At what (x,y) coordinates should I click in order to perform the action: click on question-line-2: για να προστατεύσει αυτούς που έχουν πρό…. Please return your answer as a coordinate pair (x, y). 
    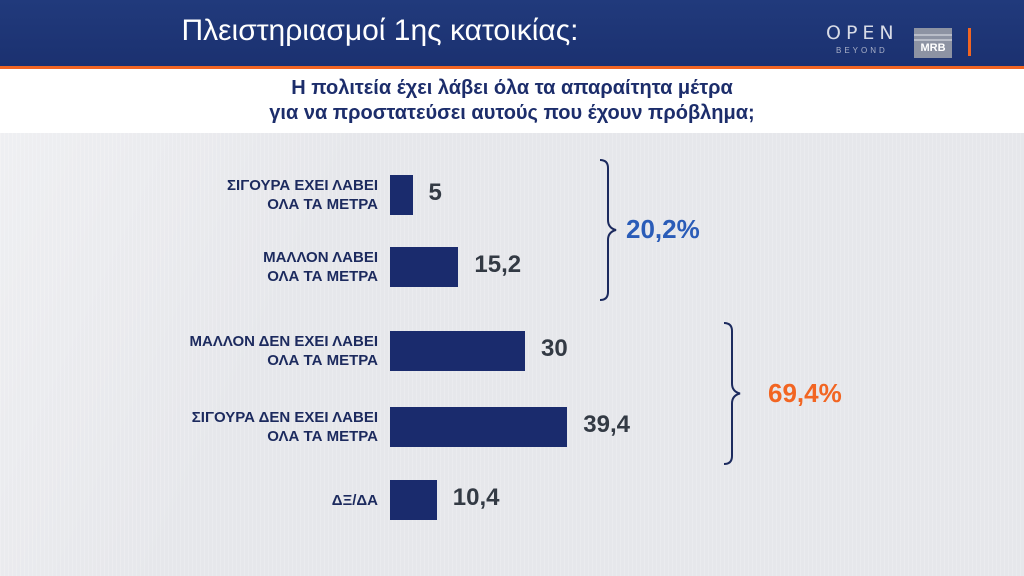
    Looking at the image, I should click on (512, 113).